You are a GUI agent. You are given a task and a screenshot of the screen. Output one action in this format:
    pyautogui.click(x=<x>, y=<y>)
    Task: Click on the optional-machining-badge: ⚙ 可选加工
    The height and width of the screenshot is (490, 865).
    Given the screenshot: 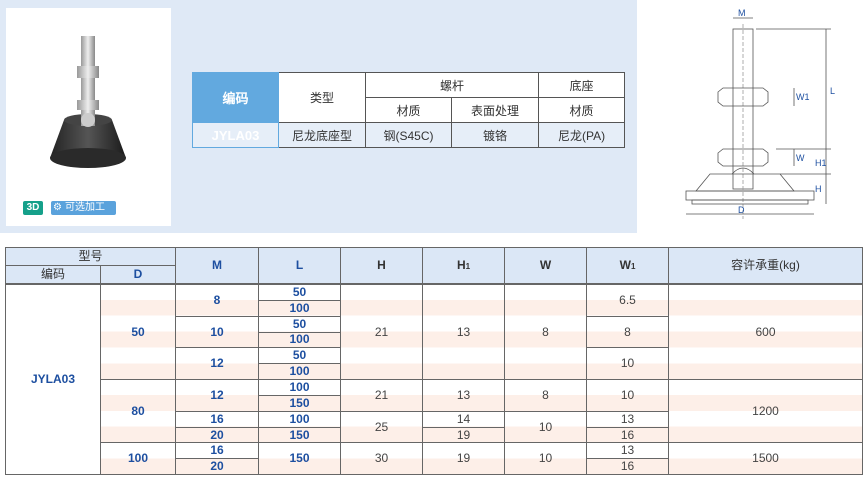 What is the action you would take?
    pyautogui.click(x=83, y=208)
    